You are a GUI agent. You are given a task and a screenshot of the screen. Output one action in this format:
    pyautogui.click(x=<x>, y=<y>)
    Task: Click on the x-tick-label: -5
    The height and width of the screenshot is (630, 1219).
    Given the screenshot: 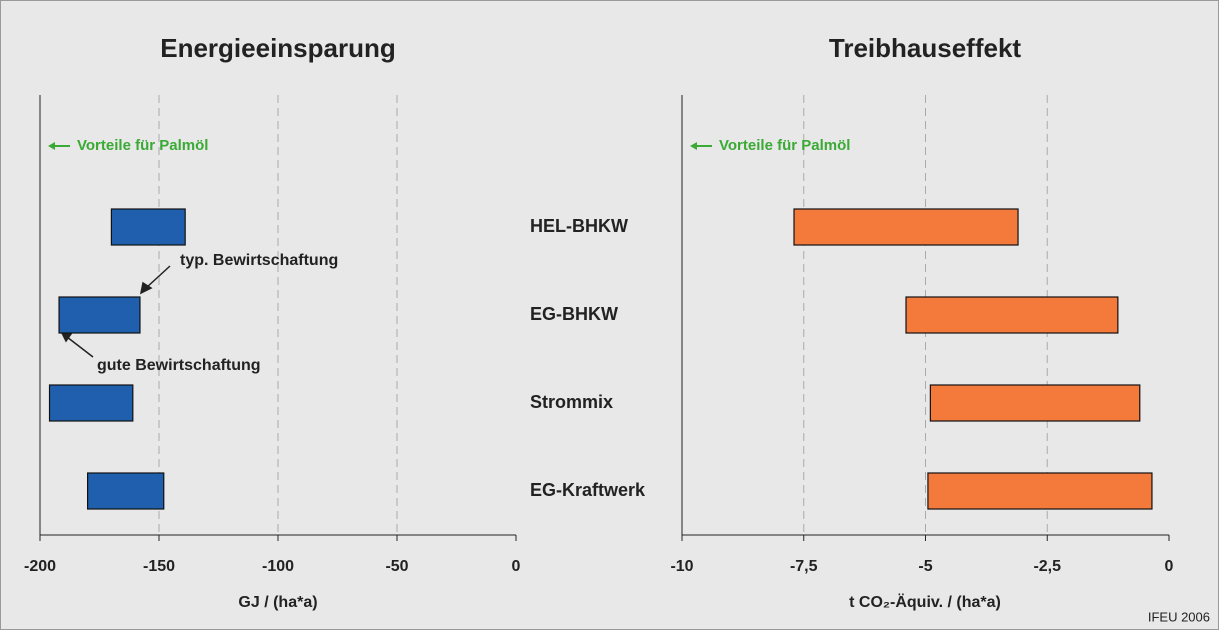 What is the action you would take?
    pyautogui.click(x=925, y=566)
    